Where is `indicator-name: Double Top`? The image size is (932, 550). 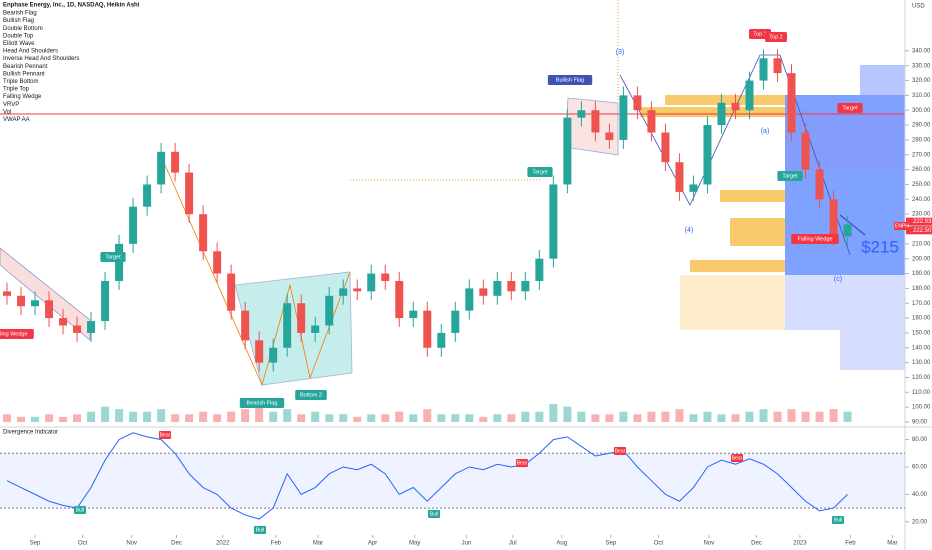 indicator-name: Double Top is located at coordinates (18, 36).